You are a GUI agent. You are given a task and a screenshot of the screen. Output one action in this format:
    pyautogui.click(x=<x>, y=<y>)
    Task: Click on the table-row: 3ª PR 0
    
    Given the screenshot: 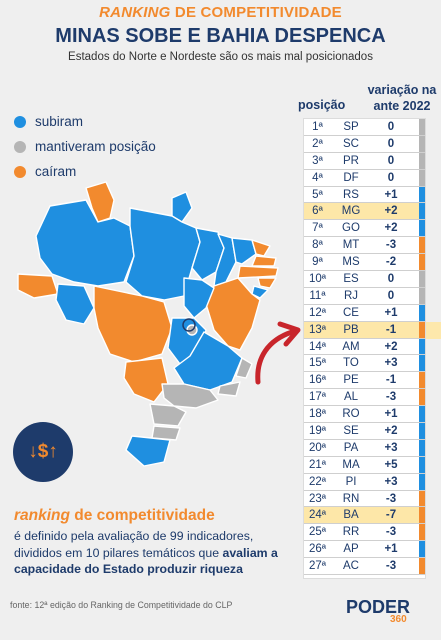 What is the action you would take?
    pyautogui.click(x=364, y=161)
    